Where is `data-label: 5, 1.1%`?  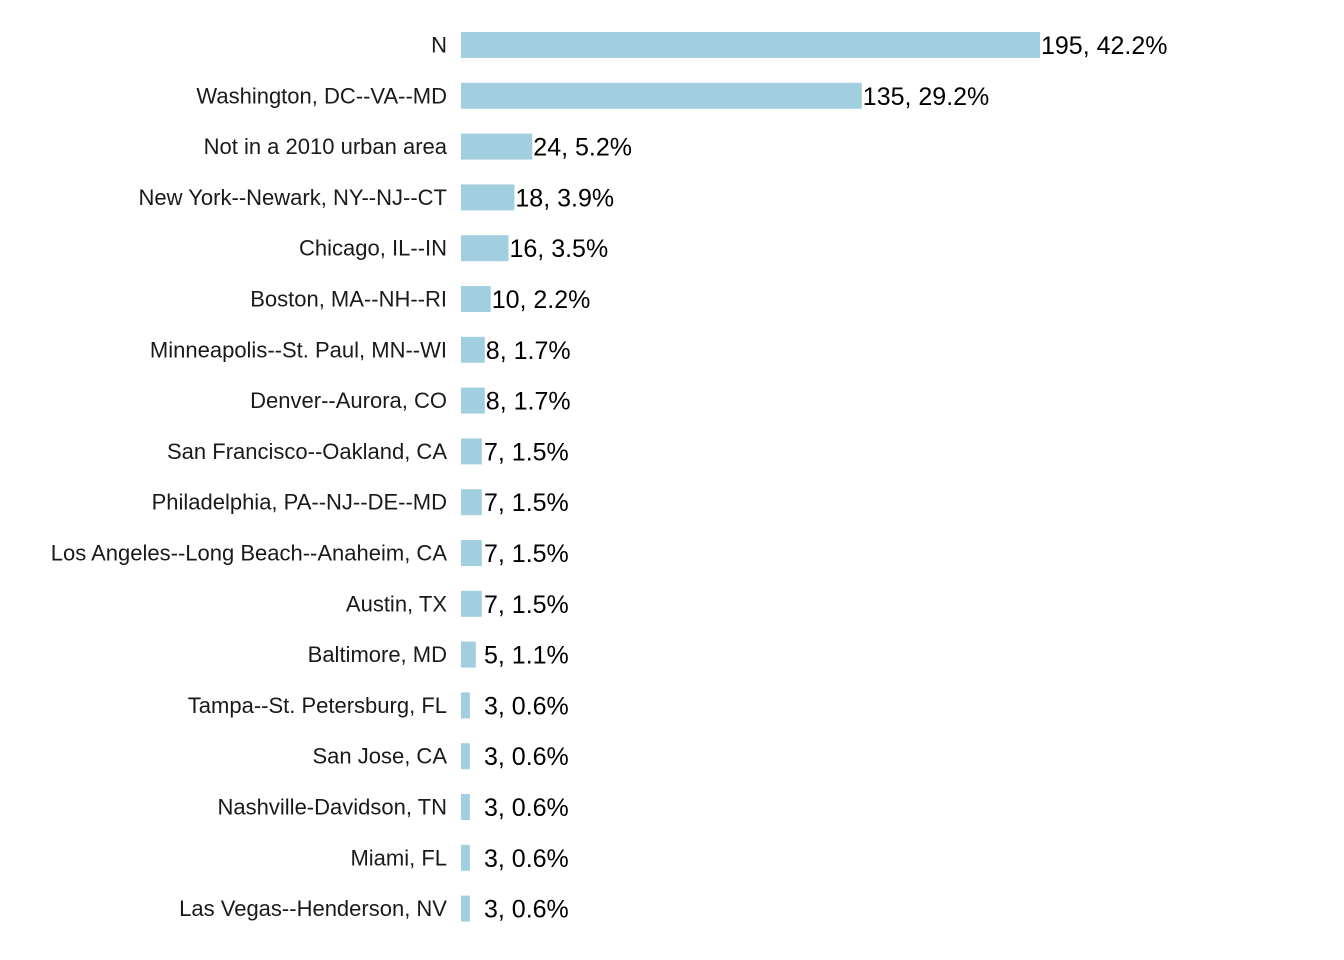 data-label: 5, 1.1% is located at coordinates (526, 656).